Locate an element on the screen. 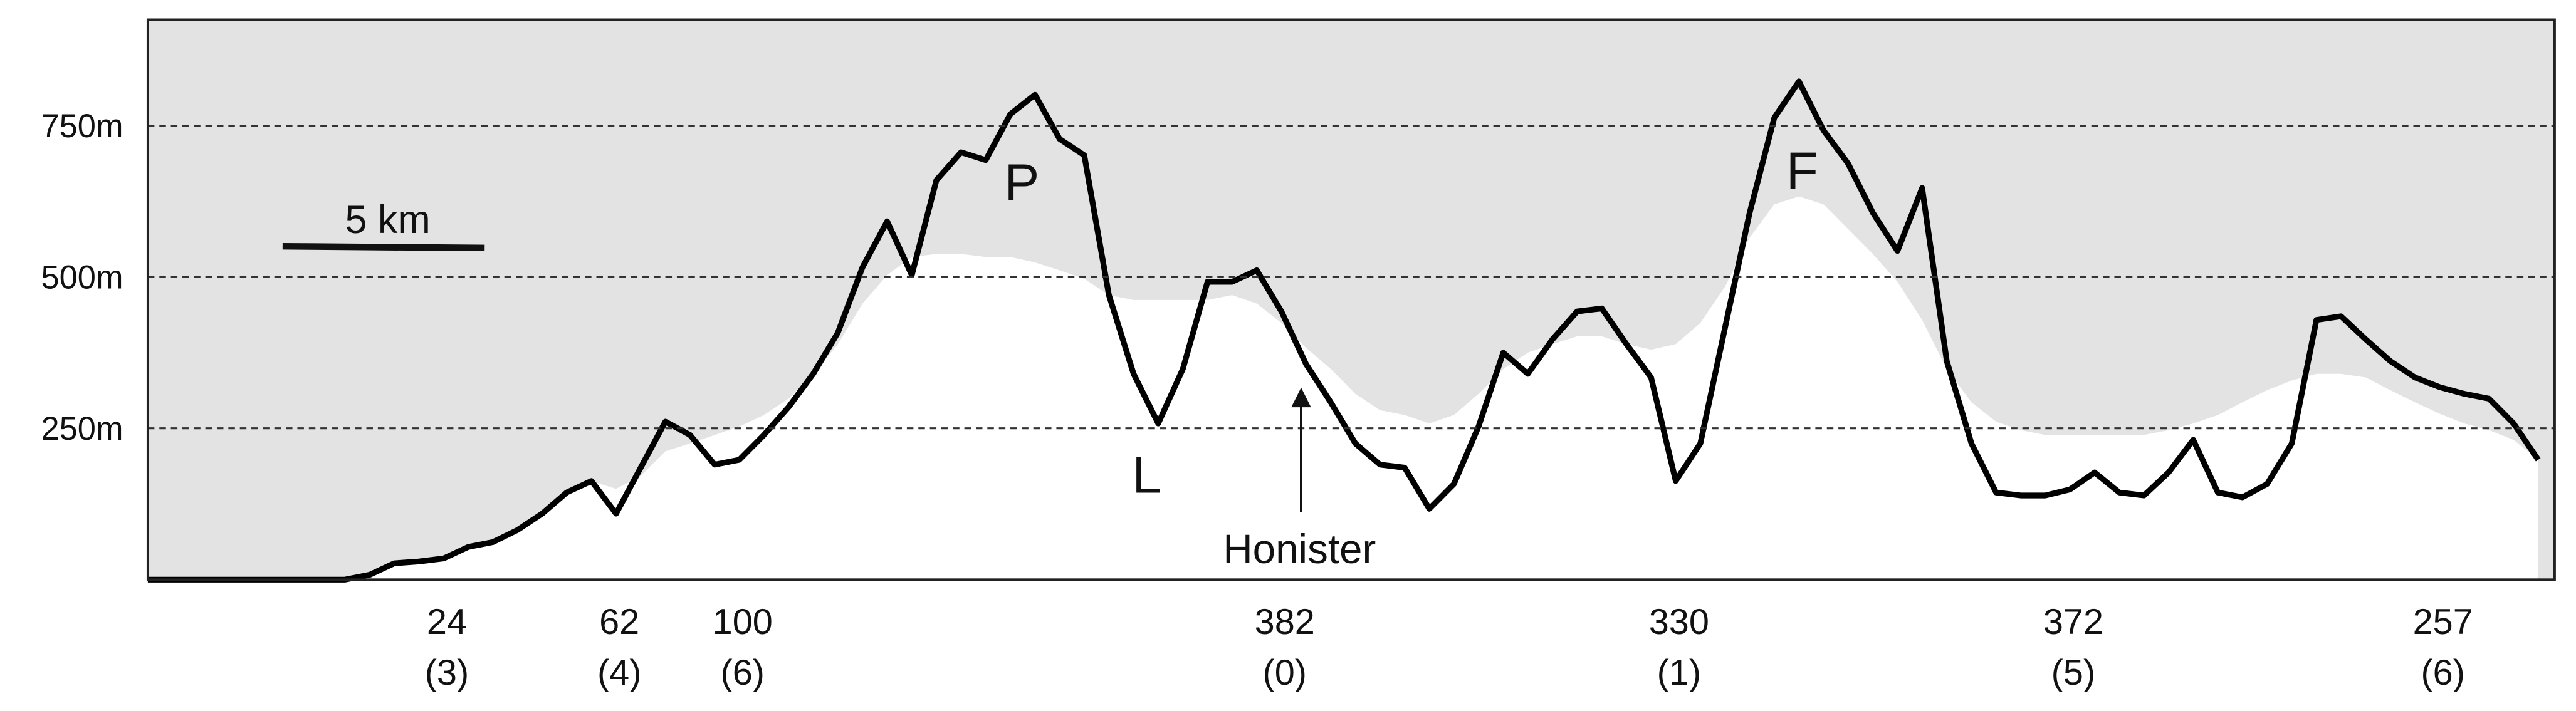  annotation: F is located at coordinates (1802, 170).